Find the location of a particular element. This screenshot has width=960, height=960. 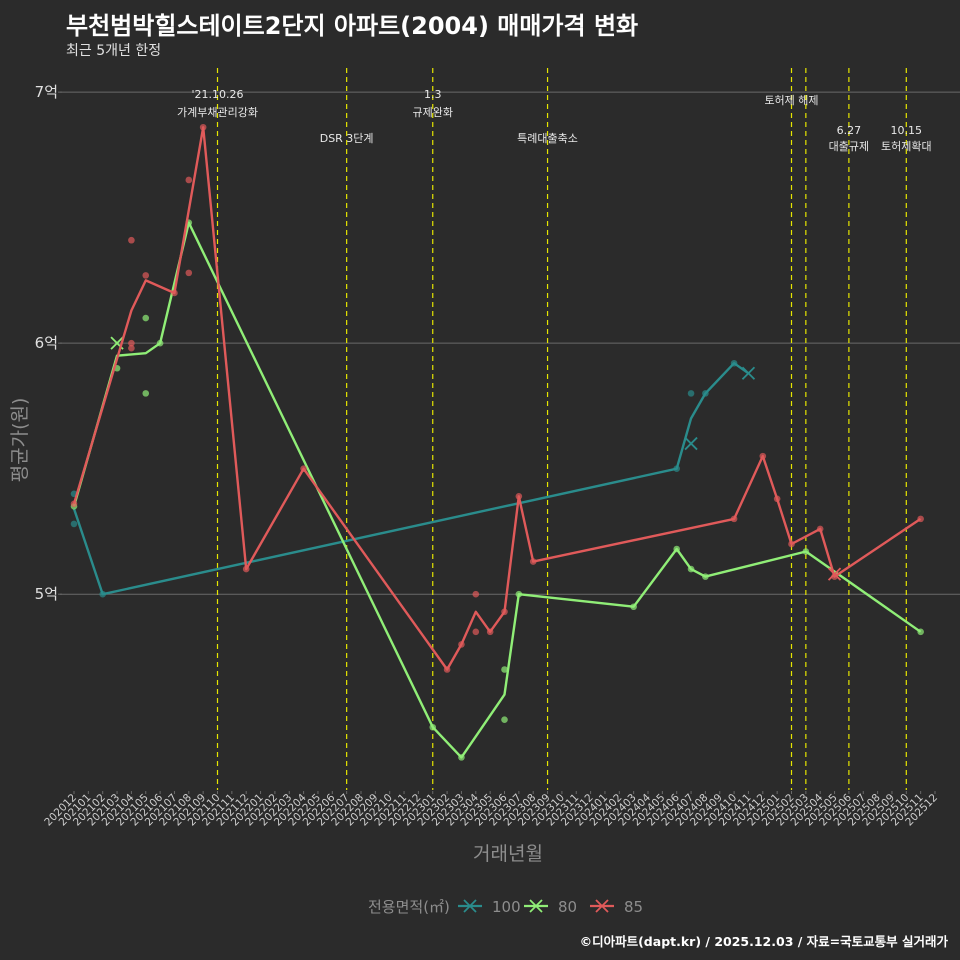

chart-subtitle: 최근 5개년 한정 is located at coordinates (114, 51).